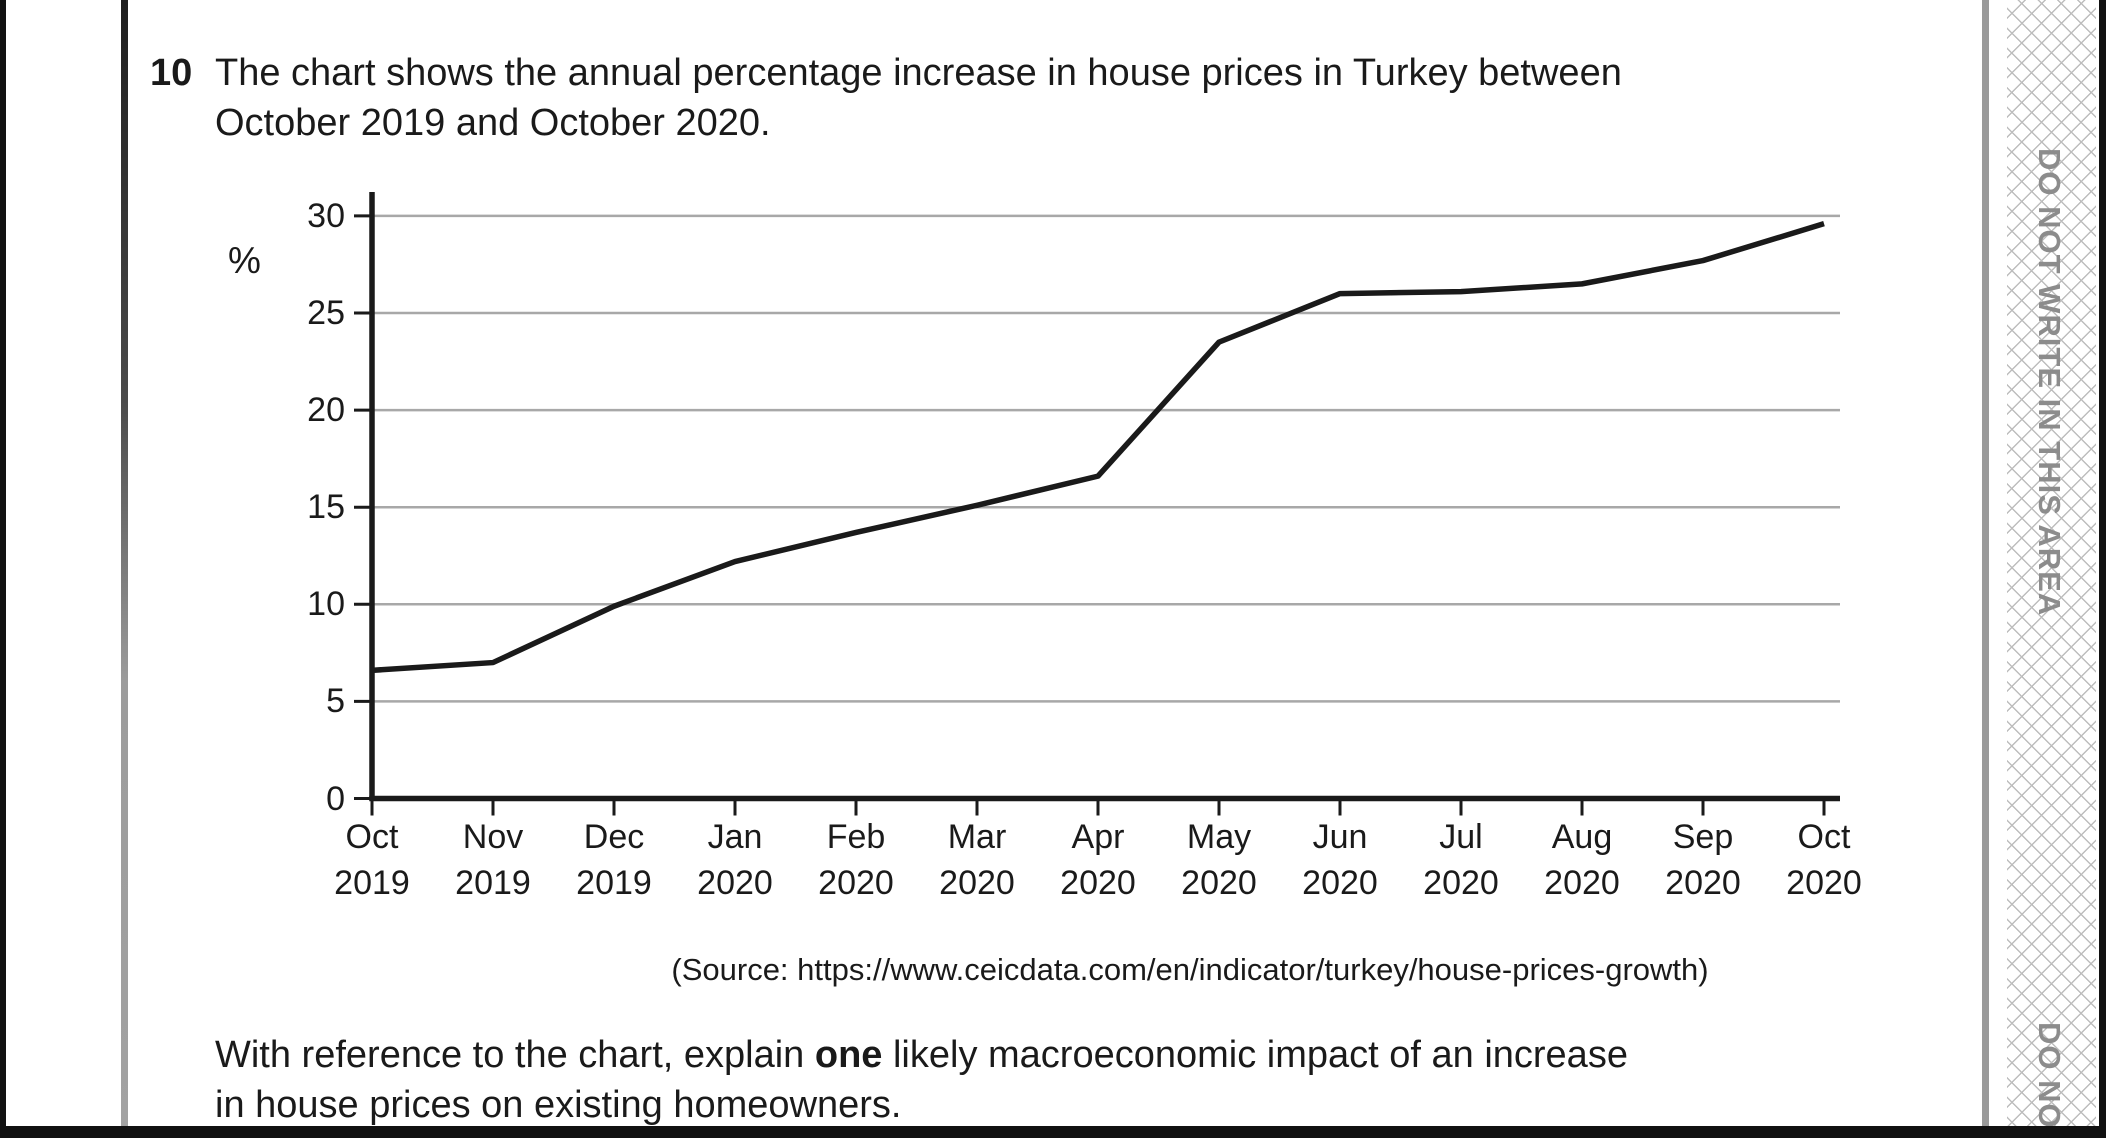 The image size is (2106, 1138). What do you see at coordinates (1098, 837) in the screenshot?
I see `month-label: Apr` at bounding box center [1098, 837].